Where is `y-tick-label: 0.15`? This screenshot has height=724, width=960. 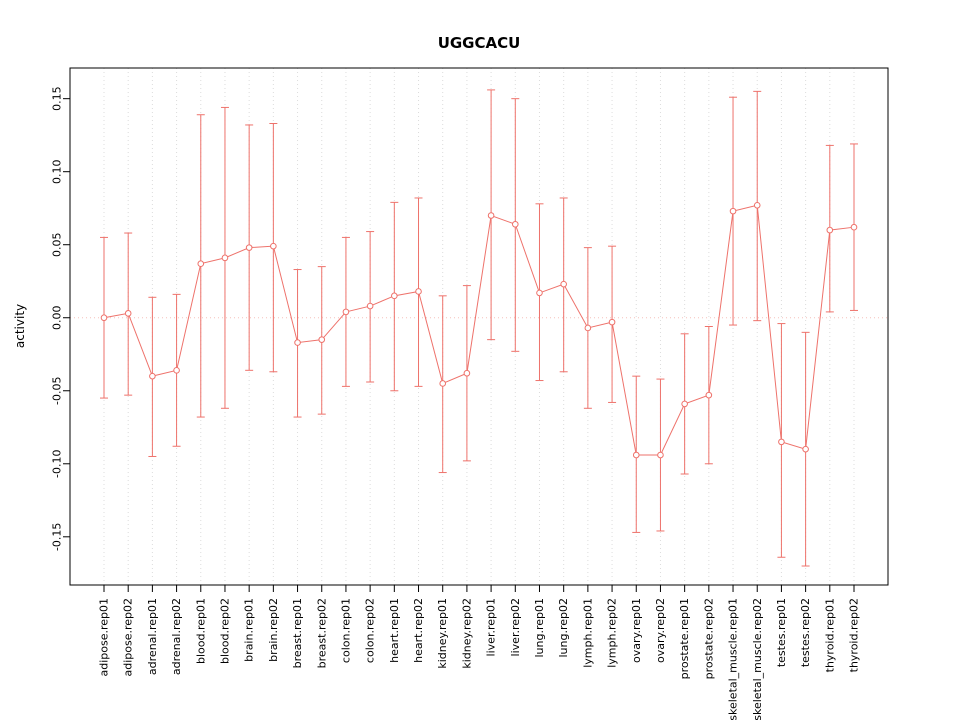
y-tick-label: 0.15 is located at coordinates (57, 98).